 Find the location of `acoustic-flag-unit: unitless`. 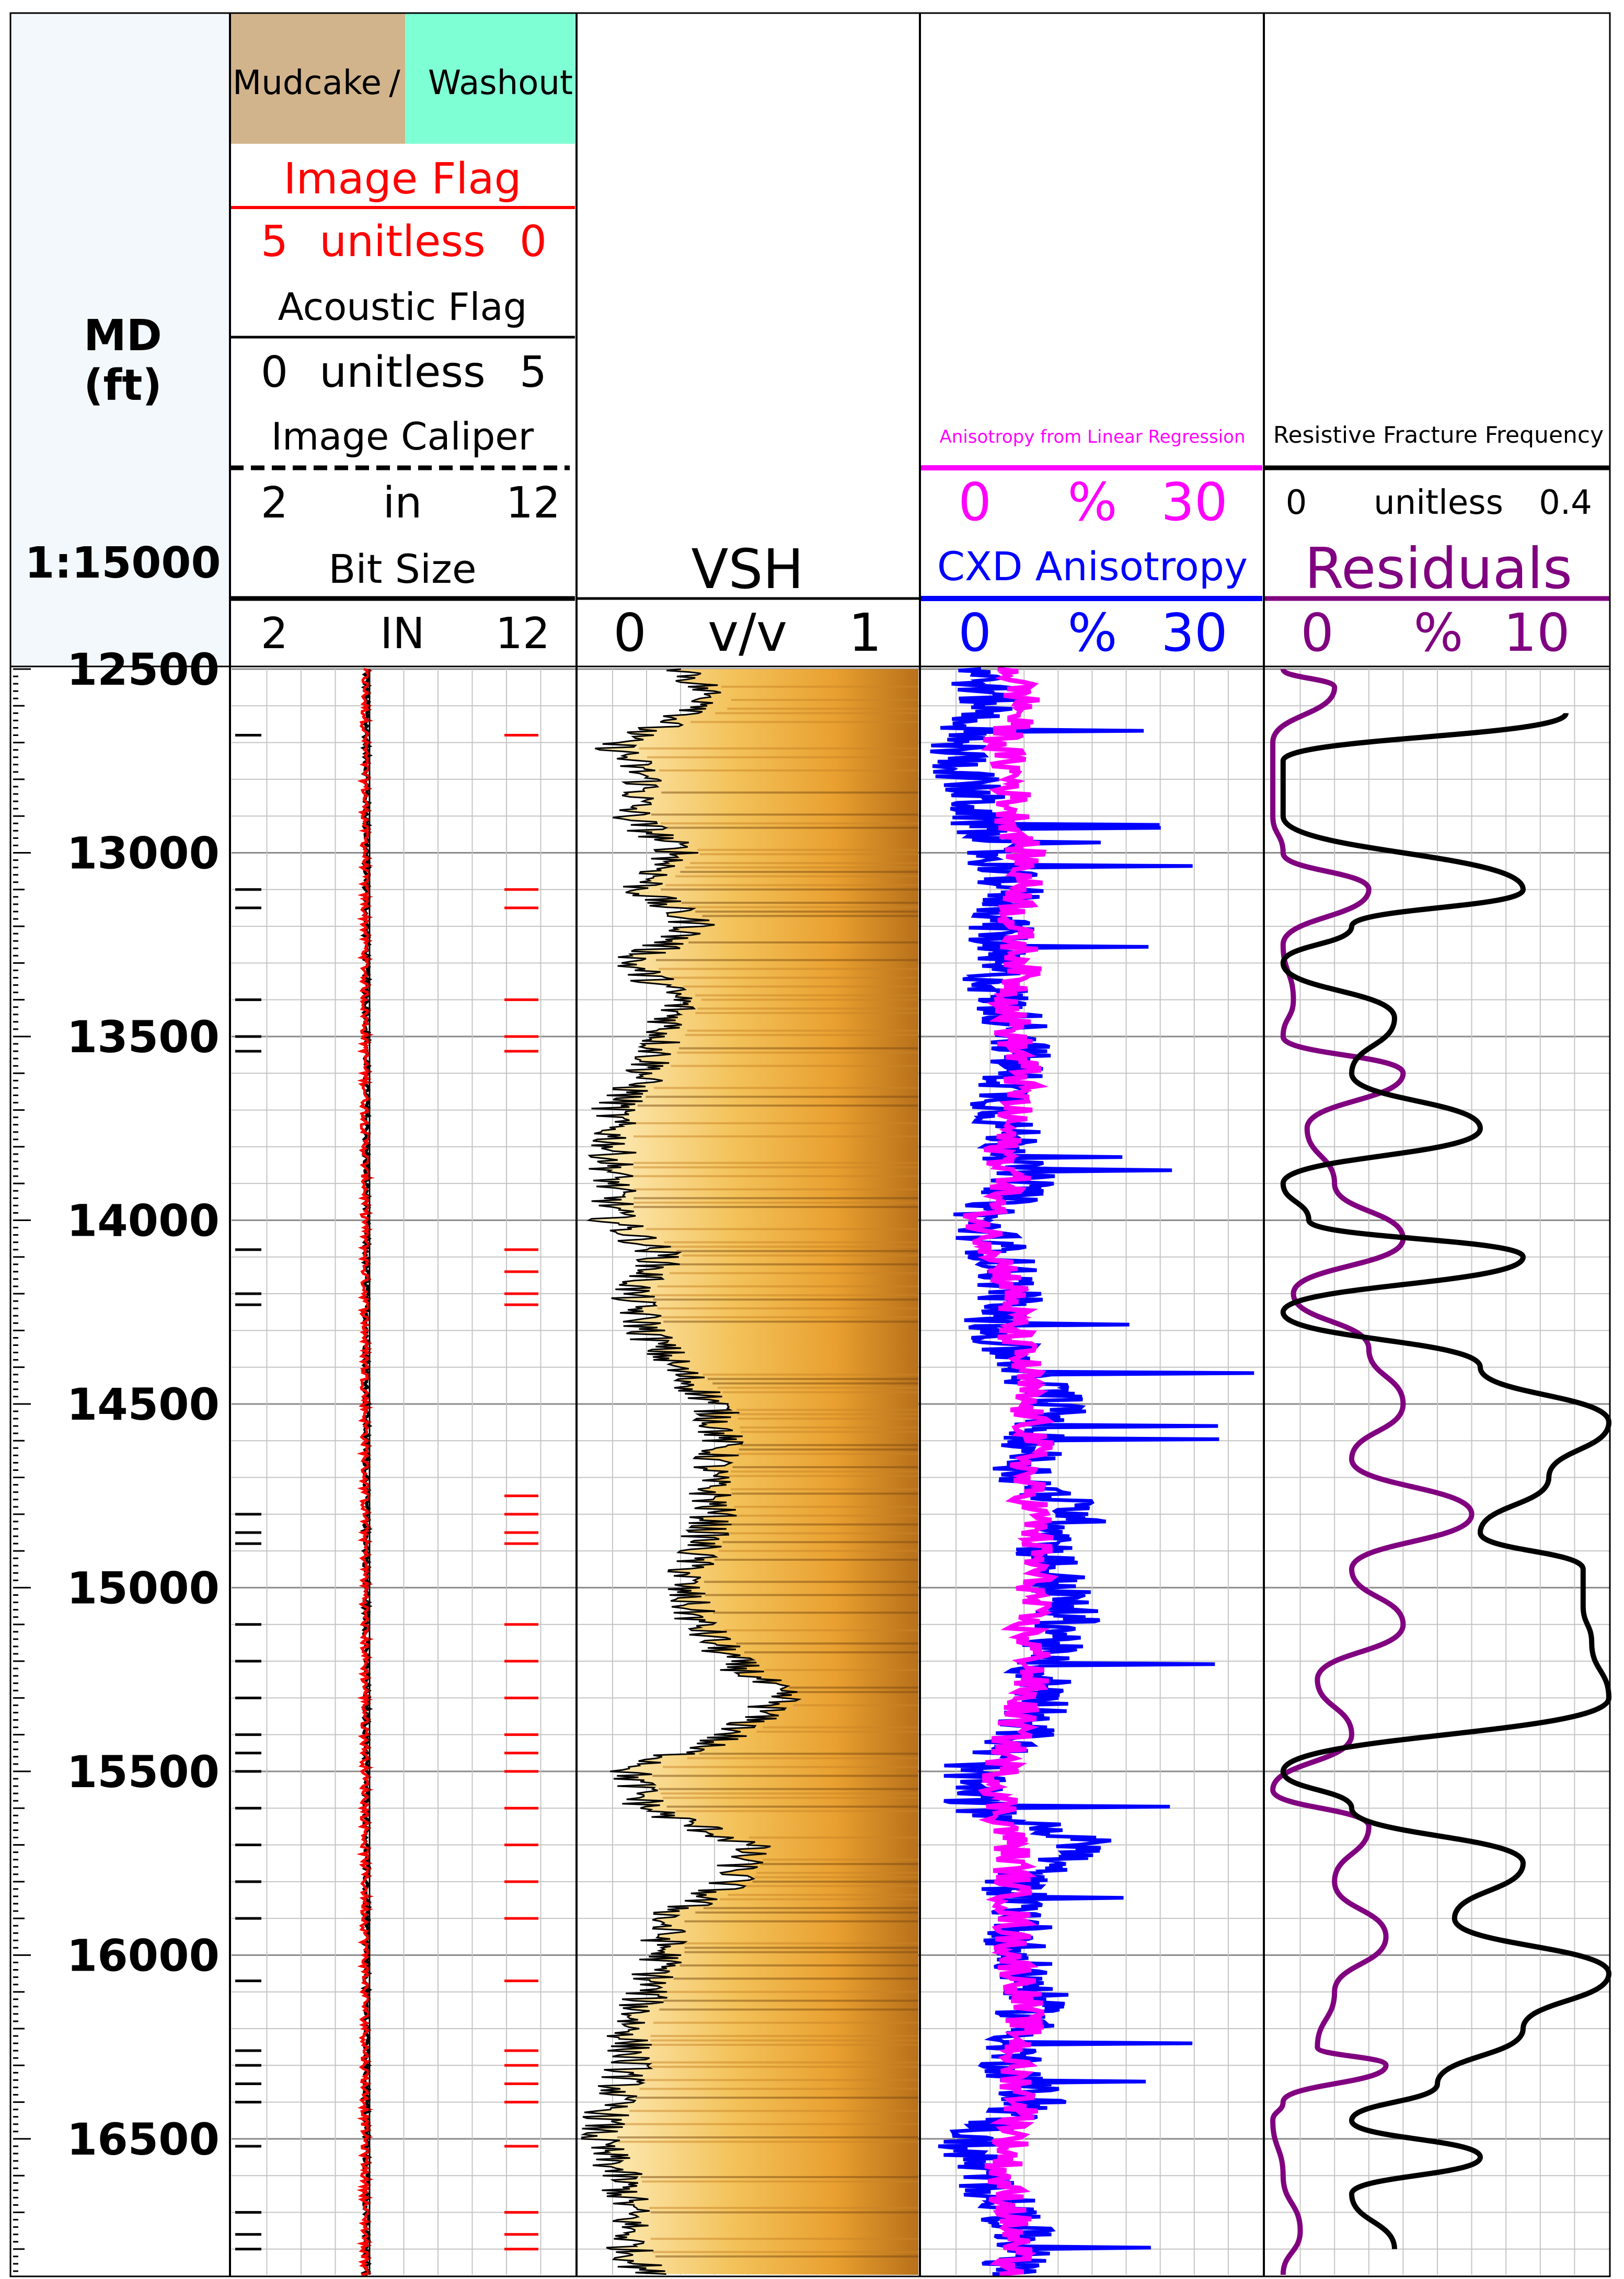

acoustic-flag-unit: unitless is located at coordinates (402, 372).